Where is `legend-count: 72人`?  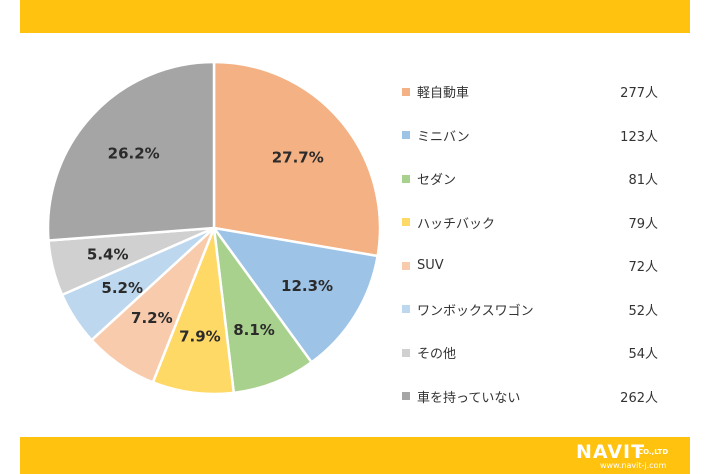
legend-count: 72人 is located at coordinates (643, 268).